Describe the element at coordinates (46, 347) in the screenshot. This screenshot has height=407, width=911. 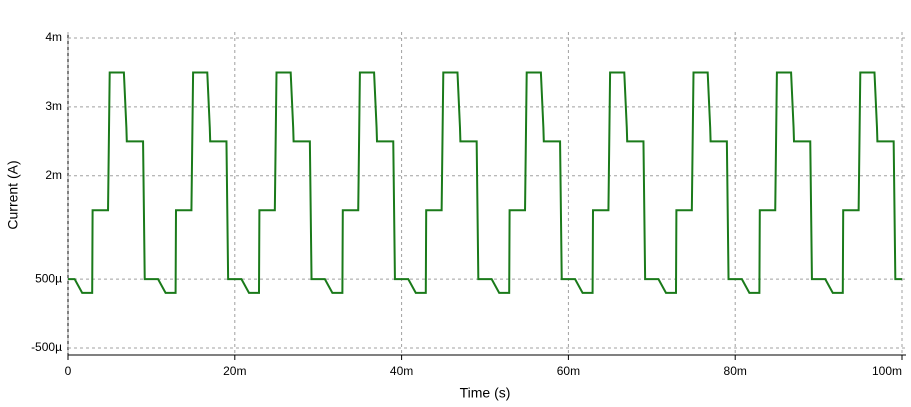
I see `y-tick-label: -500µ` at that location.